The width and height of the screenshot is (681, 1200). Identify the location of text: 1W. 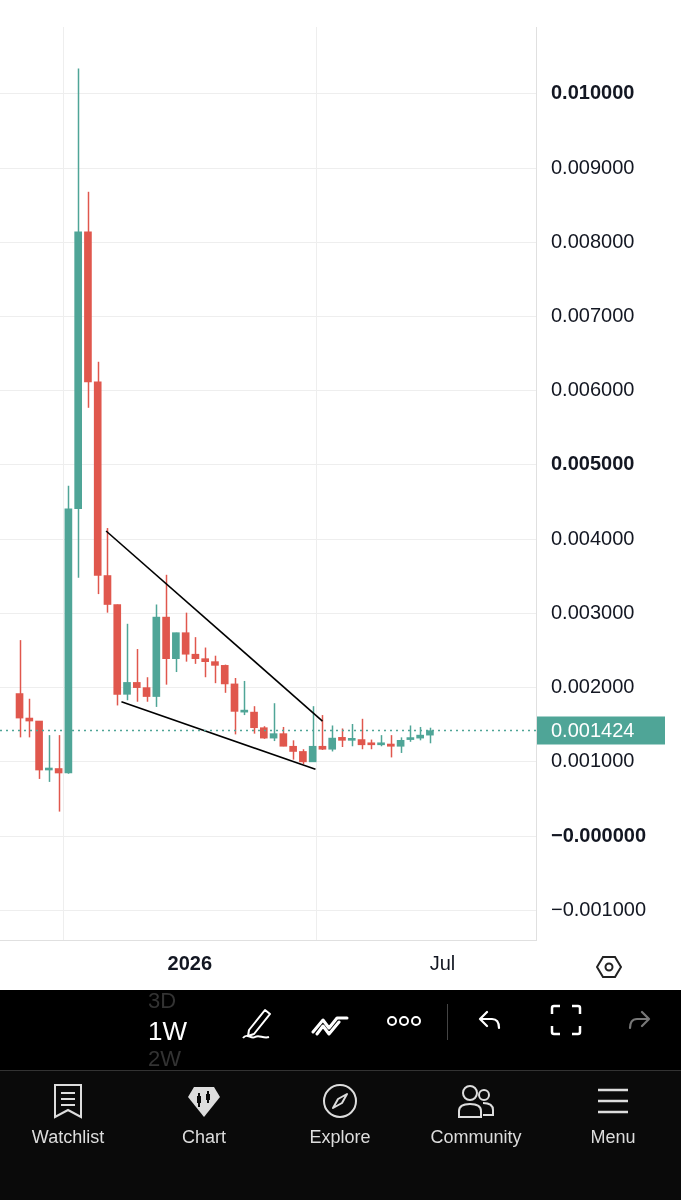
(167, 1031).